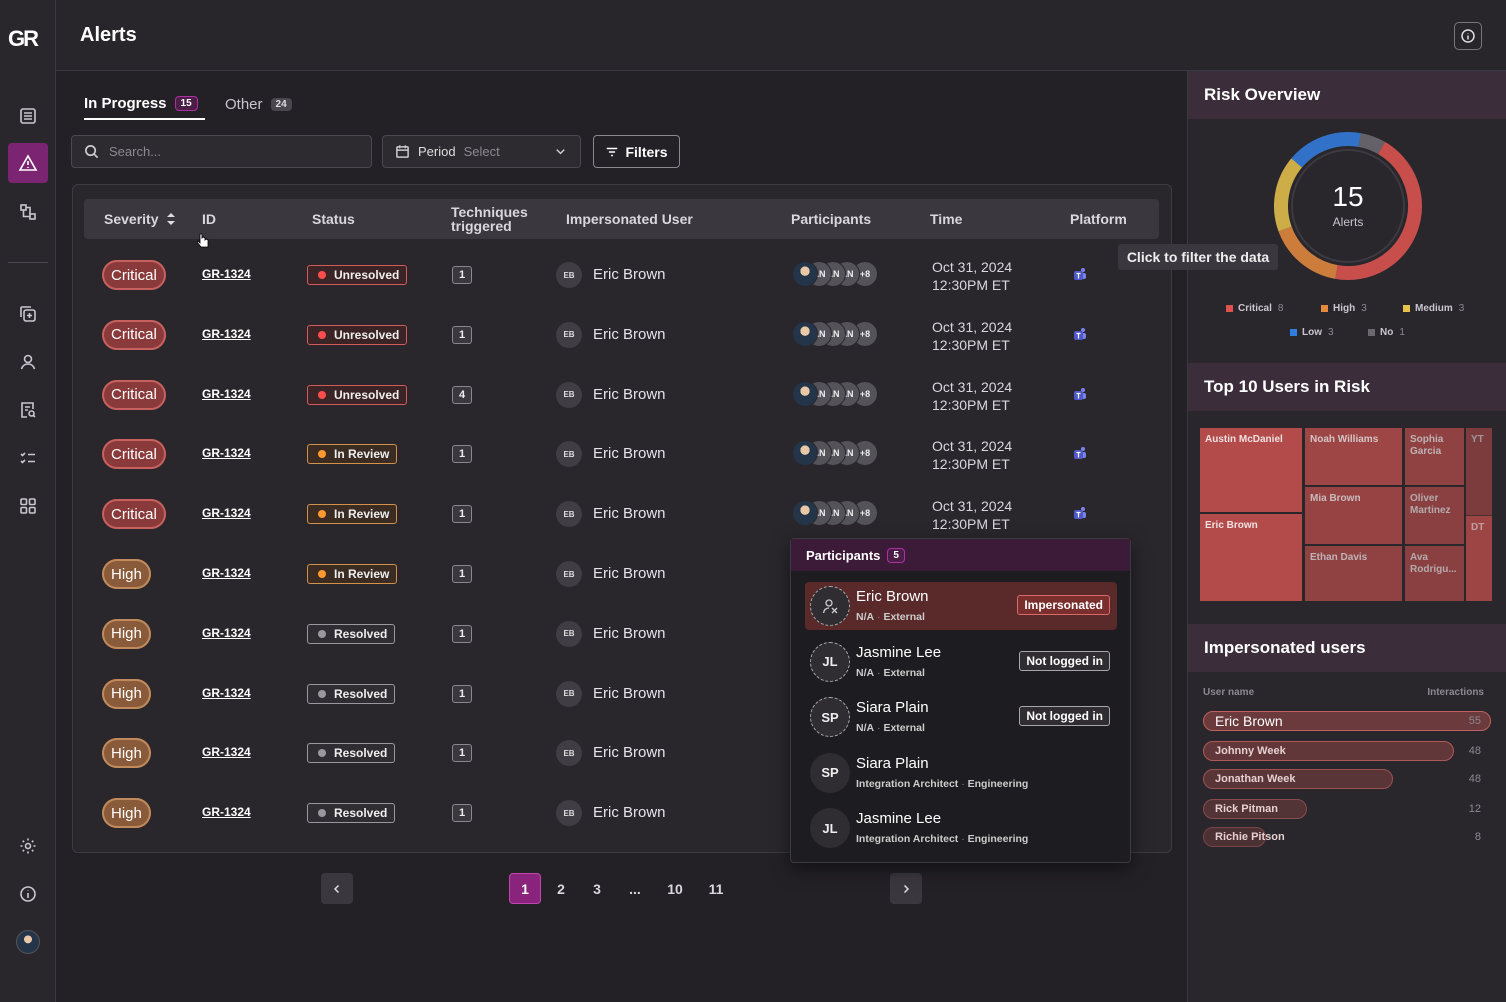 This screenshot has height=1002, width=1506. What do you see at coordinates (1378, 210) in the screenshot?
I see `donut-segment-critical` at bounding box center [1378, 210].